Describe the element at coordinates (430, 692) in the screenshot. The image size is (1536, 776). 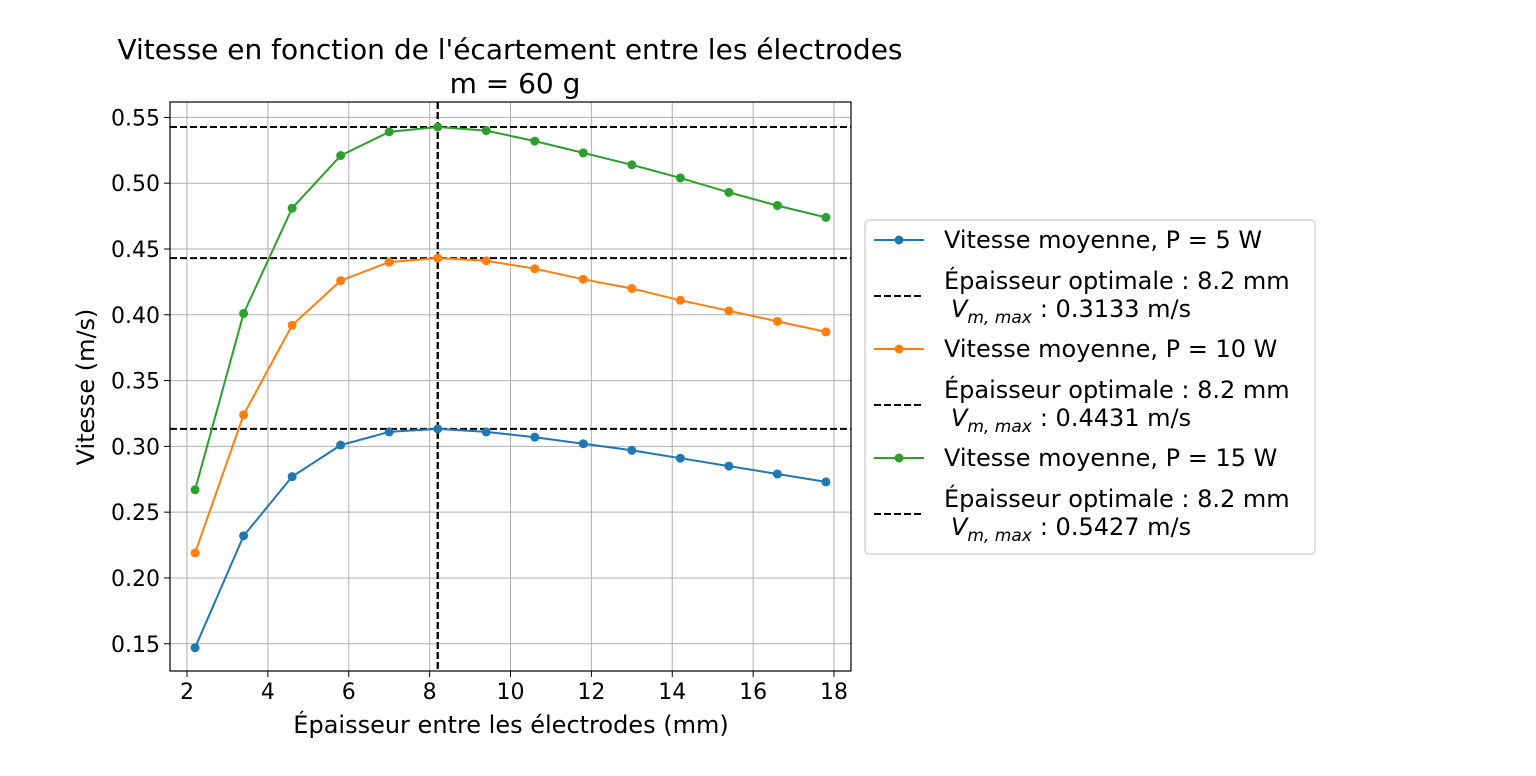
I see `x-tick-label: 8` at that location.